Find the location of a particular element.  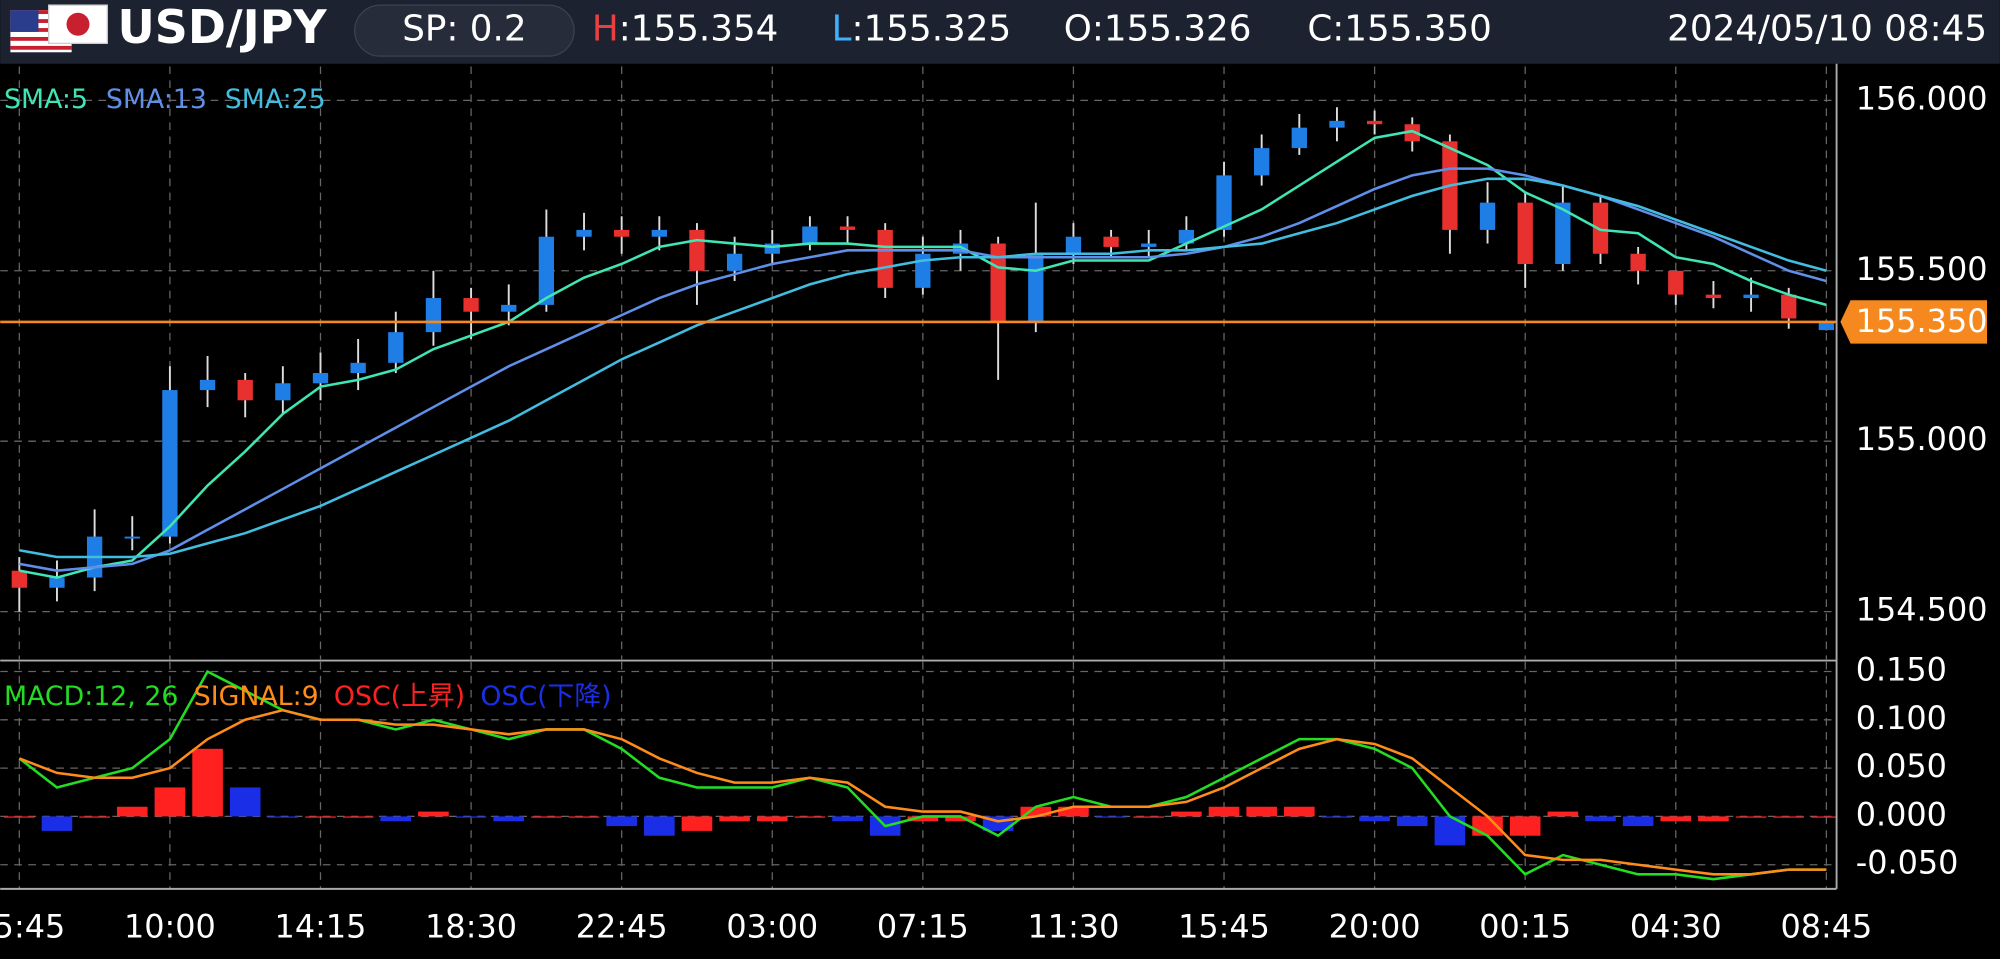

x-tick-label: 04:30 is located at coordinates (1676, 926).